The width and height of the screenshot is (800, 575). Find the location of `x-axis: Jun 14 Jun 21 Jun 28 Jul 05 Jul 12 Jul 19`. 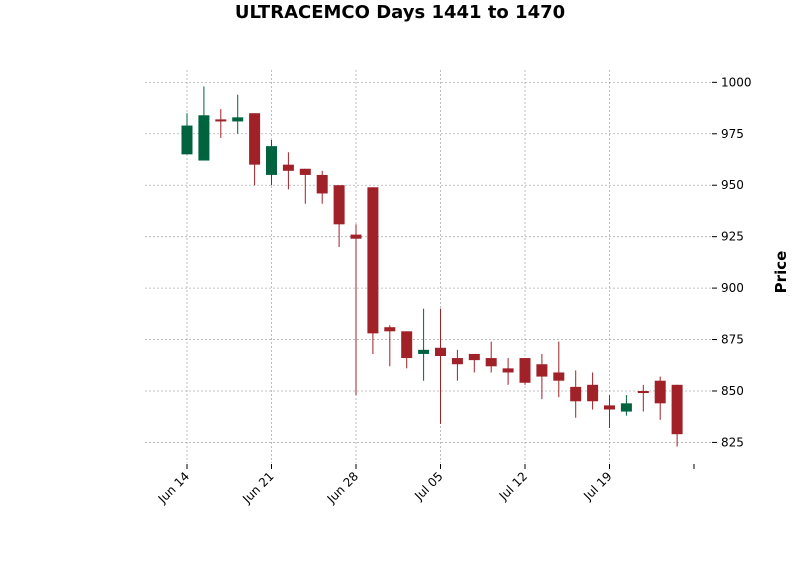

x-axis: Jun 14 Jun 21 Jun 28 Jul 05 Jul 12 Jul 19 is located at coordinates (425, 485).